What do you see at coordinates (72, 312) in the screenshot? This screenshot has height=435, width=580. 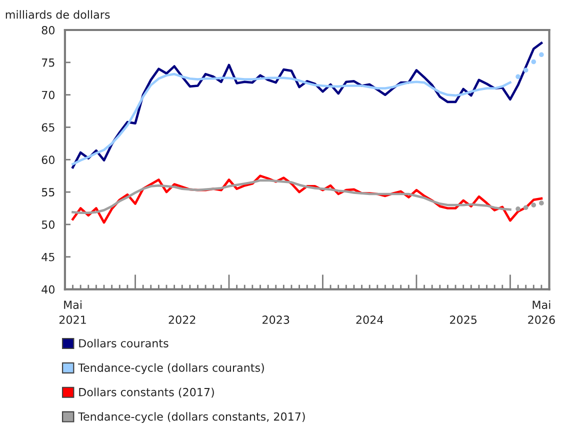 I see `x-tick-label: Mai 2021` at bounding box center [72, 312].